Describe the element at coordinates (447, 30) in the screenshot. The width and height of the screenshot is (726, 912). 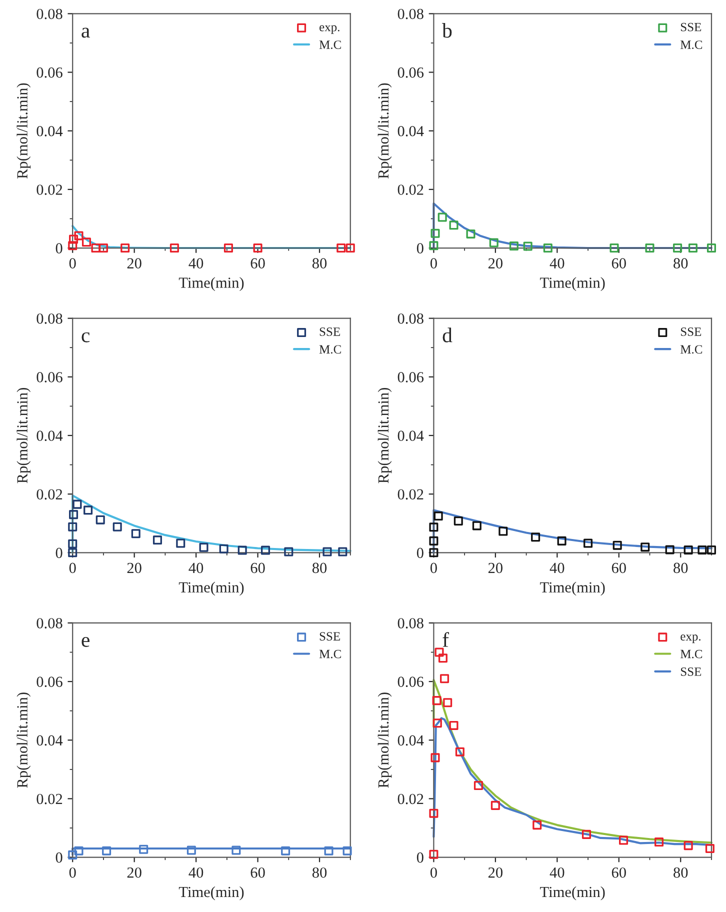
I see `annotation: b` at that location.